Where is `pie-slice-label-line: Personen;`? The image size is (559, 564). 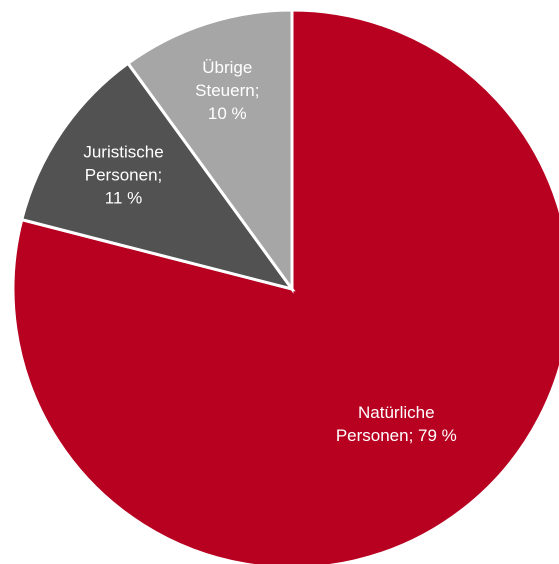 pie-slice-label-line: Personen; is located at coordinates (124, 175).